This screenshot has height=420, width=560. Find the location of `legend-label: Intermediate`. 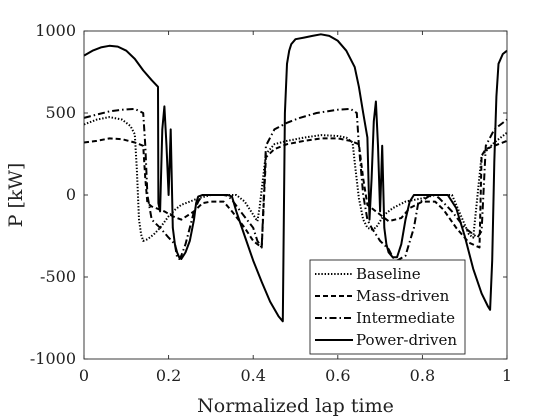

legend-label: Intermediate is located at coordinates (405, 318).